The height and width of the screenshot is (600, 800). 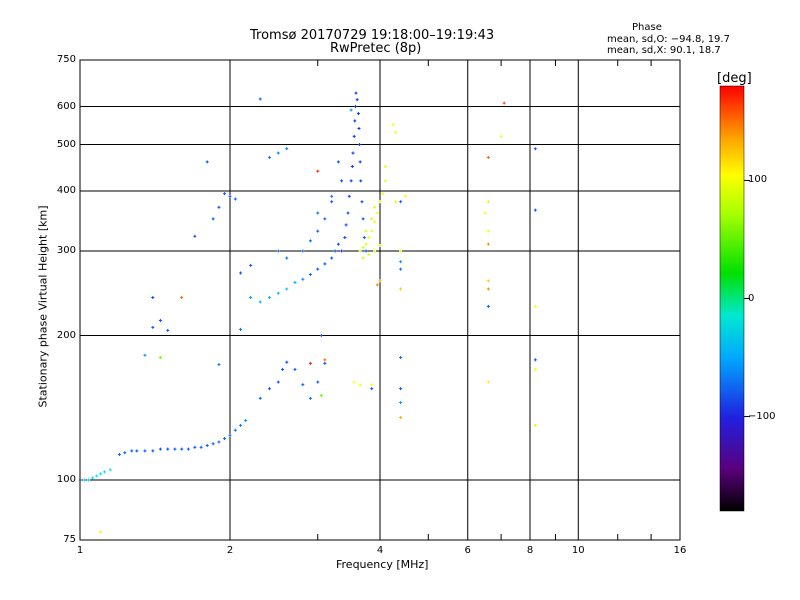 What do you see at coordinates (66, 106) in the screenshot?
I see `y-tick-label: 600` at bounding box center [66, 106].